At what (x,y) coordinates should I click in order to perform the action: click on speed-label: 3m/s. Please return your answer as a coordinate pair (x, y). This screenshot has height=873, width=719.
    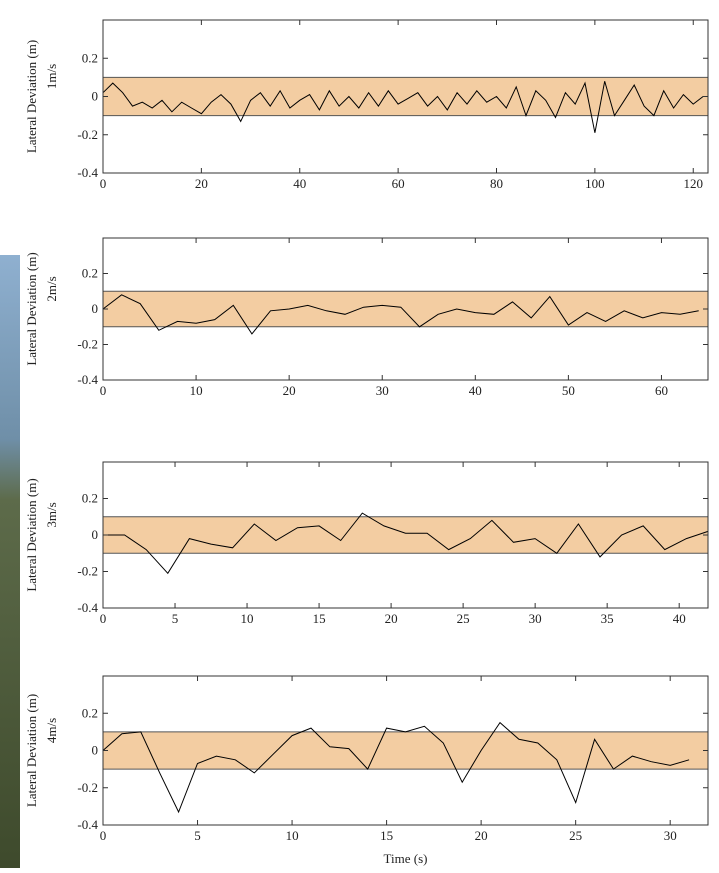
    Looking at the image, I should click on (51, 514).